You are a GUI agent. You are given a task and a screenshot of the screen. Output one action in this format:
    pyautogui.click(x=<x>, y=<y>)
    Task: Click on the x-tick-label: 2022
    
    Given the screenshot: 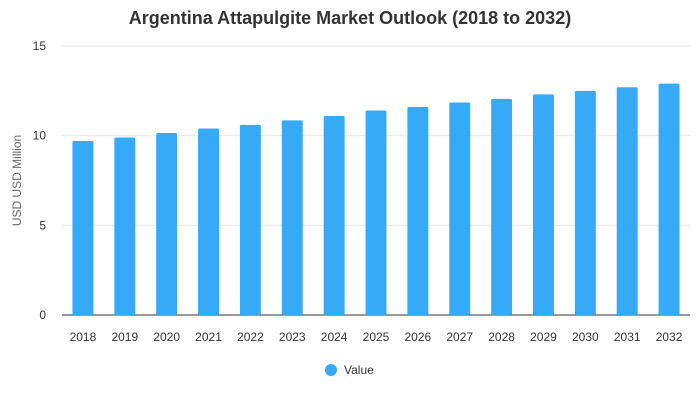 What is the action you would take?
    pyautogui.click(x=250, y=337)
    